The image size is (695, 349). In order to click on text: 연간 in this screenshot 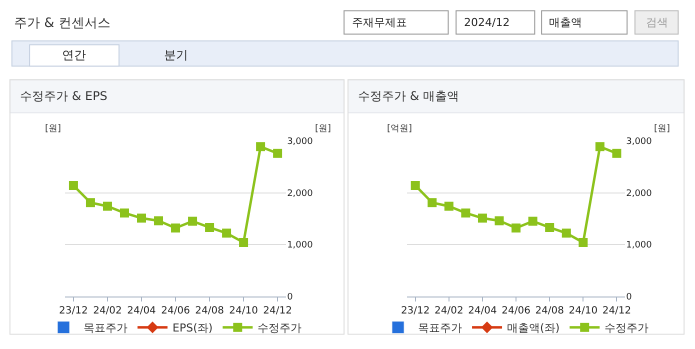, I will do `click(74, 55)`.